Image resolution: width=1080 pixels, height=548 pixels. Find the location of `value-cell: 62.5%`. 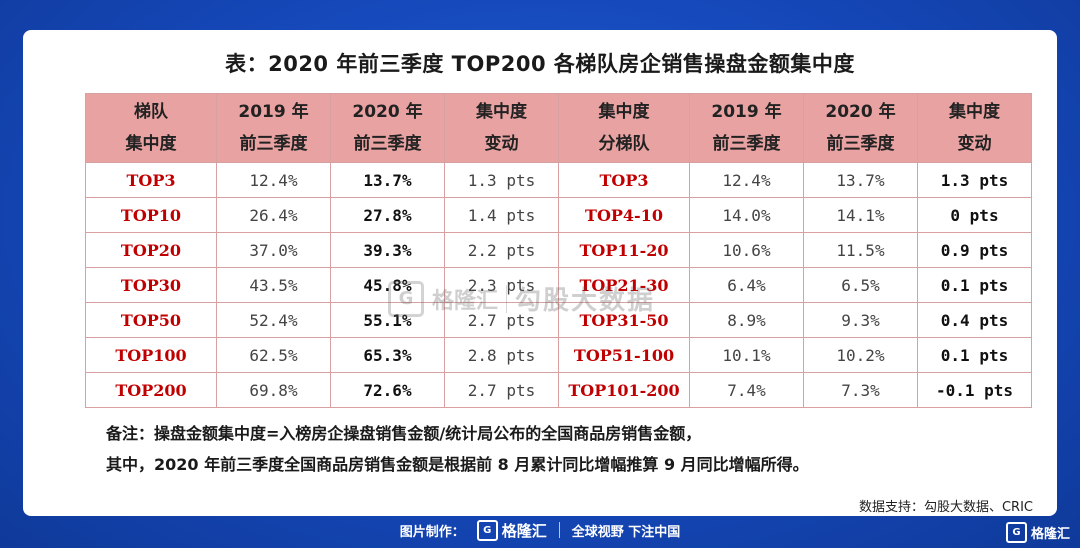

value-cell: 62.5% is located at coordinates (273, 355).